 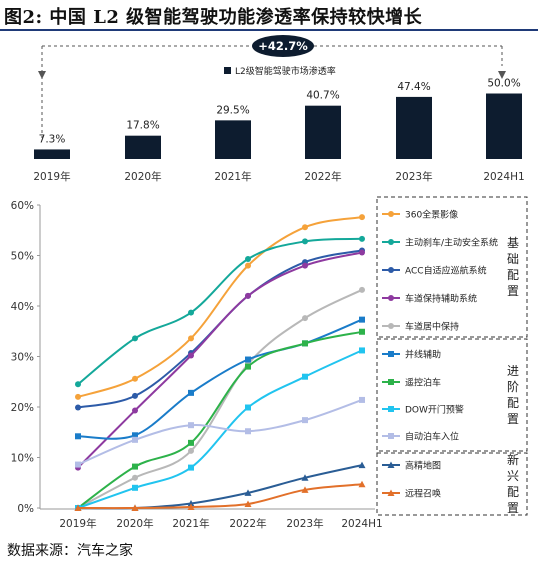 I want to click on legend-group-label-2-char-2: 配, so click(x=513, y=492).